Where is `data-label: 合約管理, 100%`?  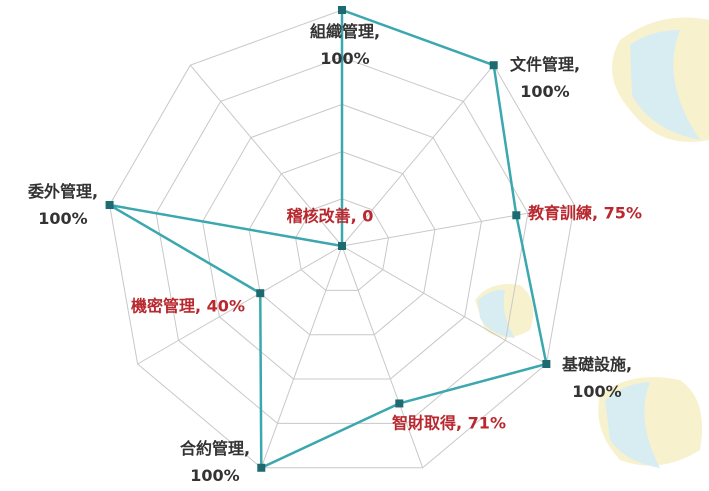 data-label: 合約管理, 100% is located at coordinates (215, 462).